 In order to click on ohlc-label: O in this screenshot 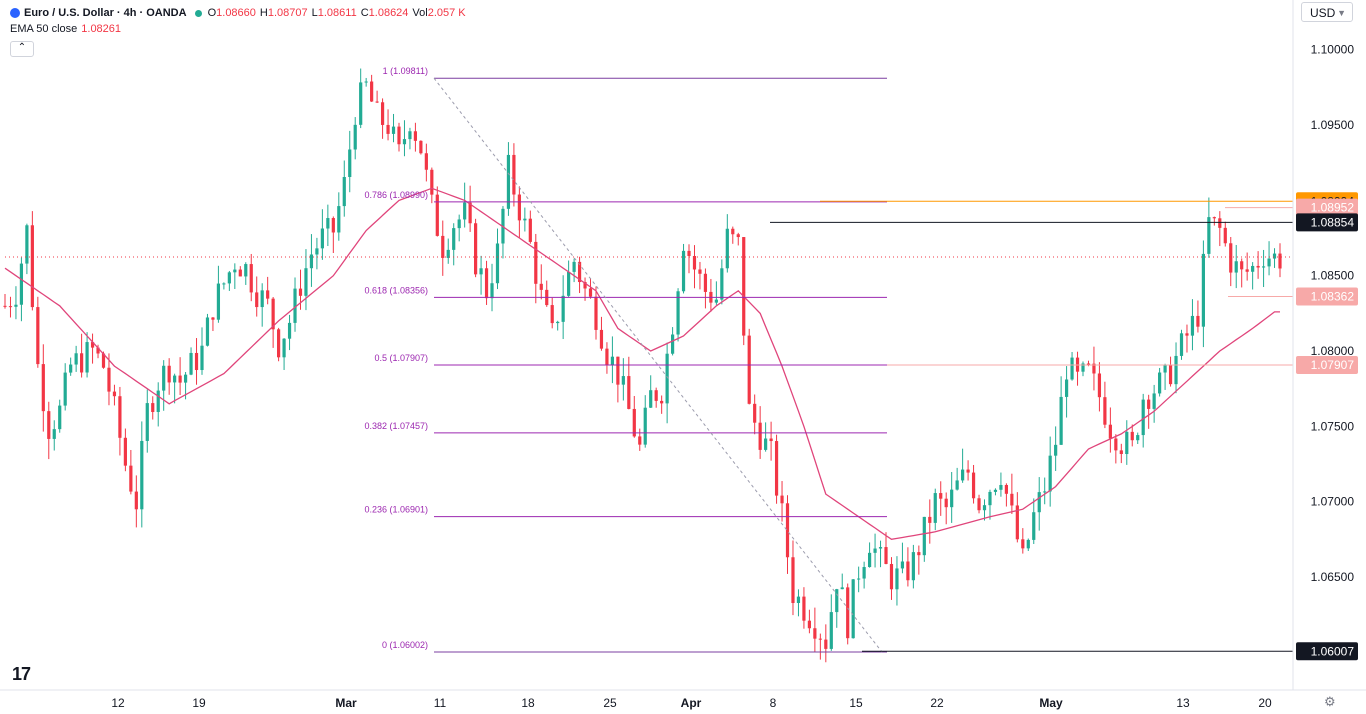, I will do `click(212, 13)`.